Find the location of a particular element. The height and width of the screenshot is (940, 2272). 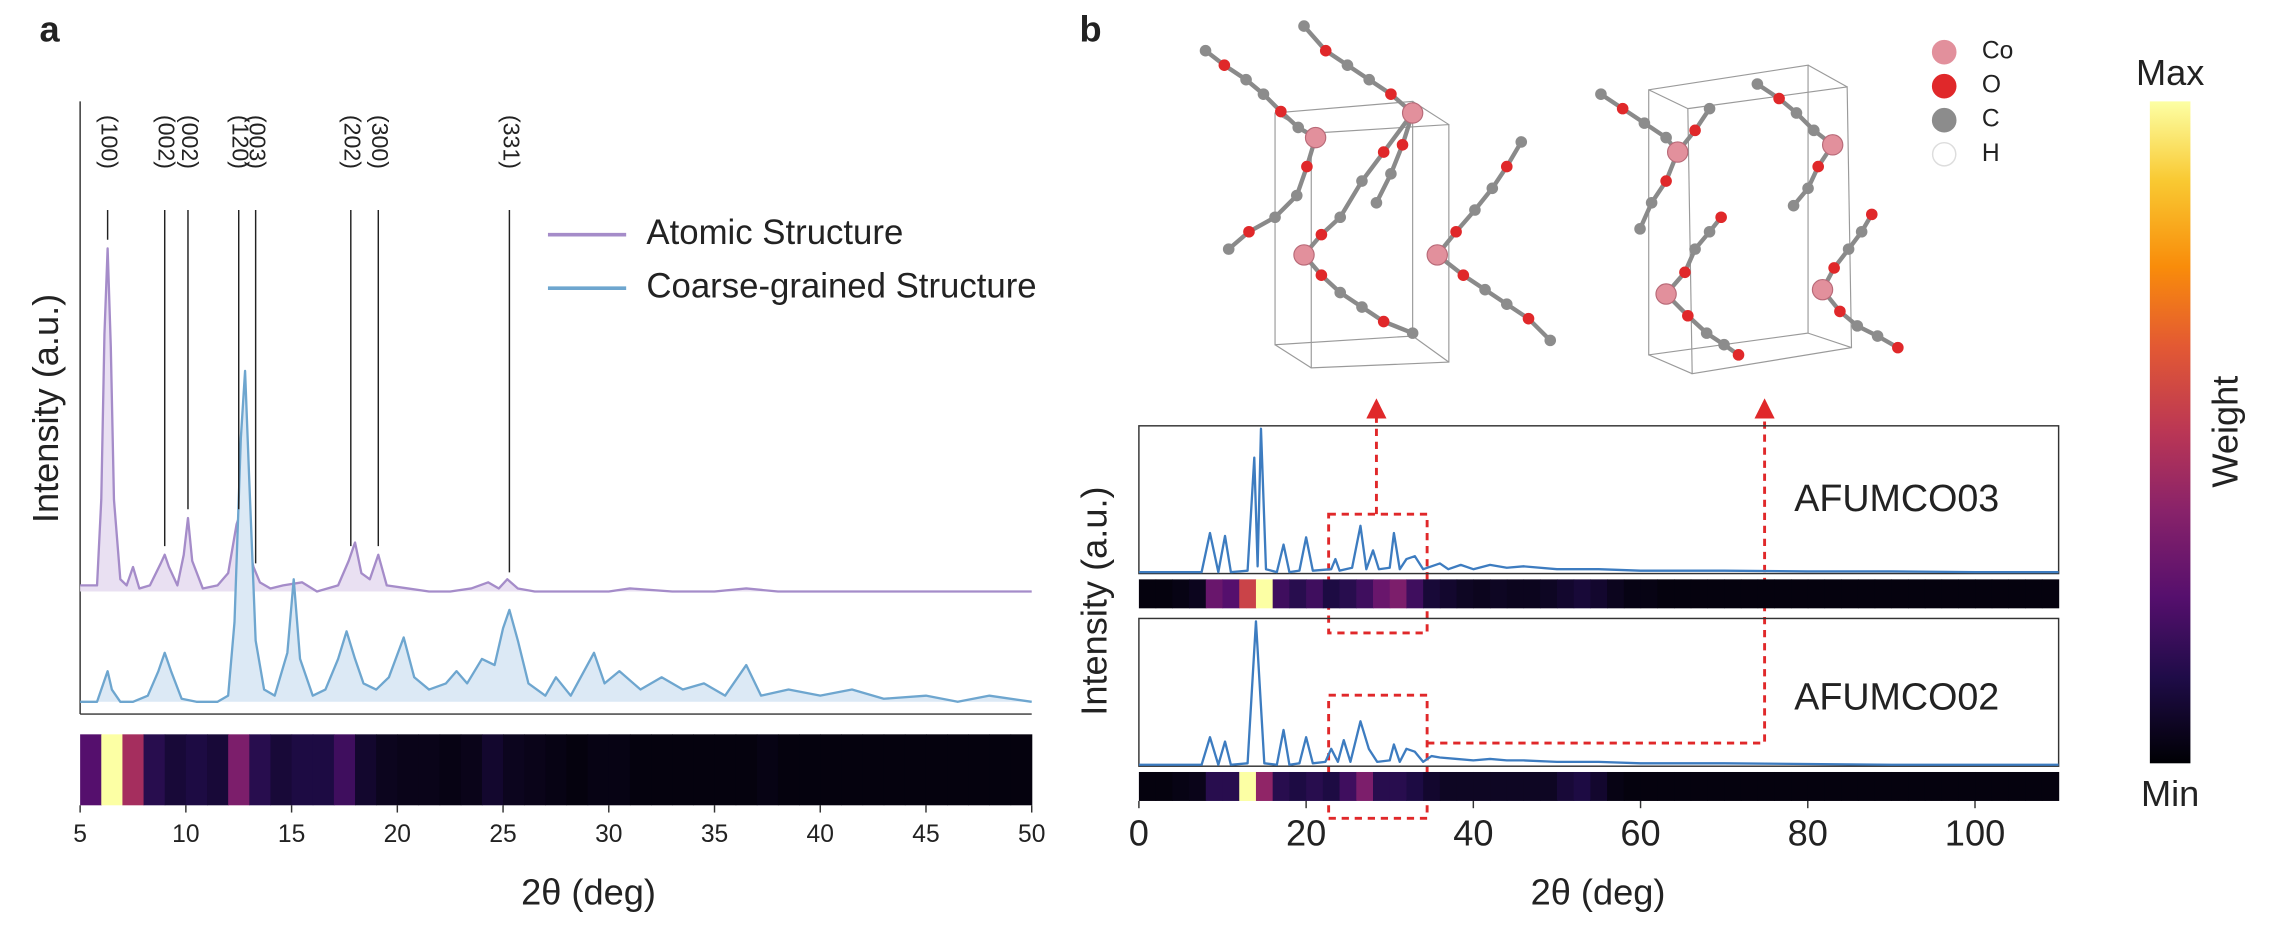

colorbar-max: Max is located at coordinates (2170, 72).